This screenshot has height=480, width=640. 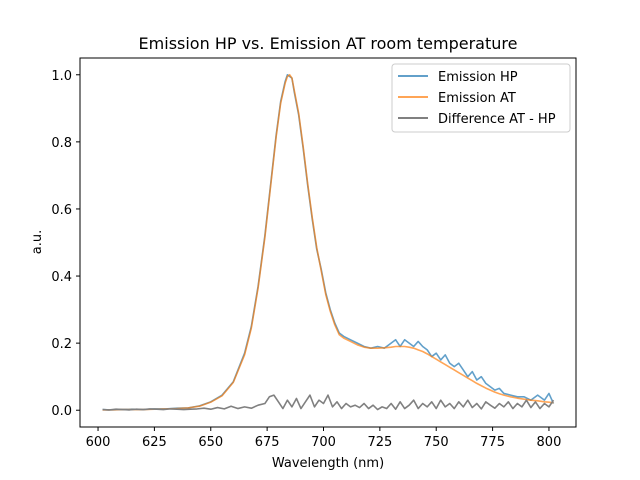 I want to click on y-tick-label: 0.8, so click(x=61, y=143).